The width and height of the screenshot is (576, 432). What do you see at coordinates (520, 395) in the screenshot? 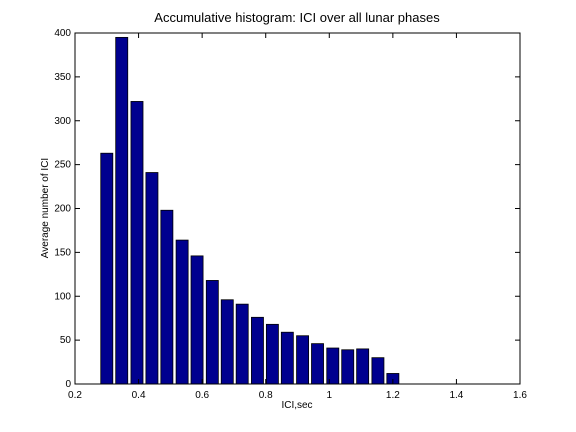
I see `x-tick-label: 1.6` at bounding box center [520, 395].